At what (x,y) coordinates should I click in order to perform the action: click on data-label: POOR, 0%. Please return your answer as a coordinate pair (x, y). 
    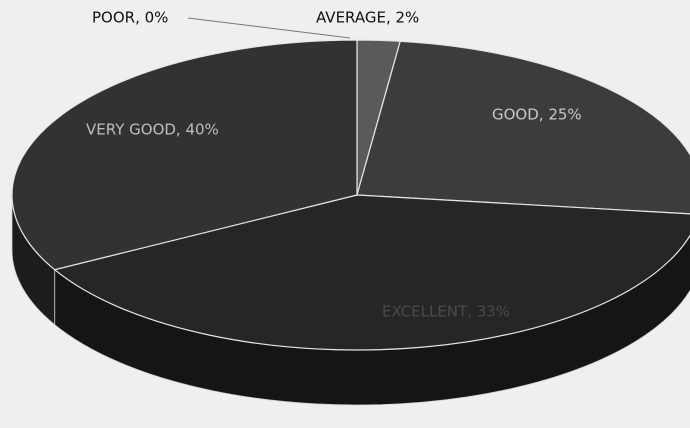
    Looking at the image, I should click on (130, 18).